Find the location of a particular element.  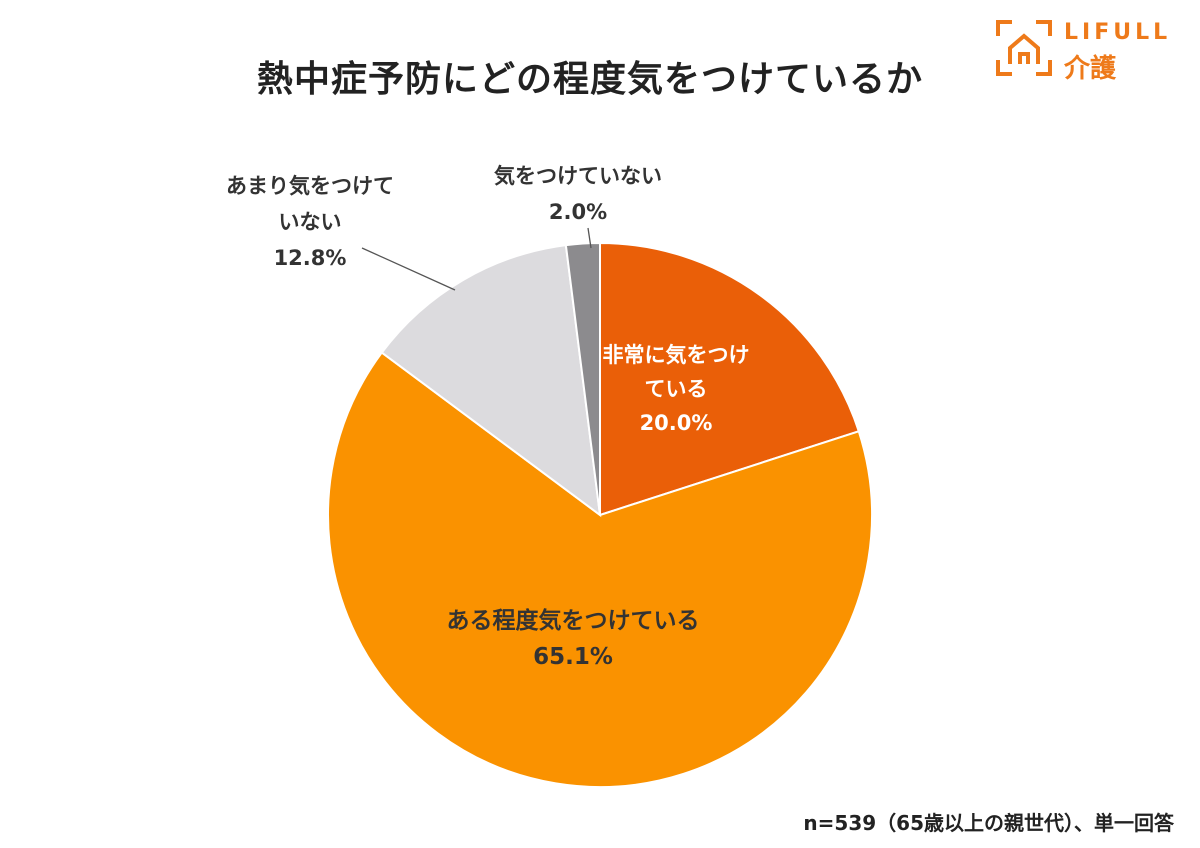

slice-label-3-line-1: あまり気をつけて is located at coordinates (310, 186).